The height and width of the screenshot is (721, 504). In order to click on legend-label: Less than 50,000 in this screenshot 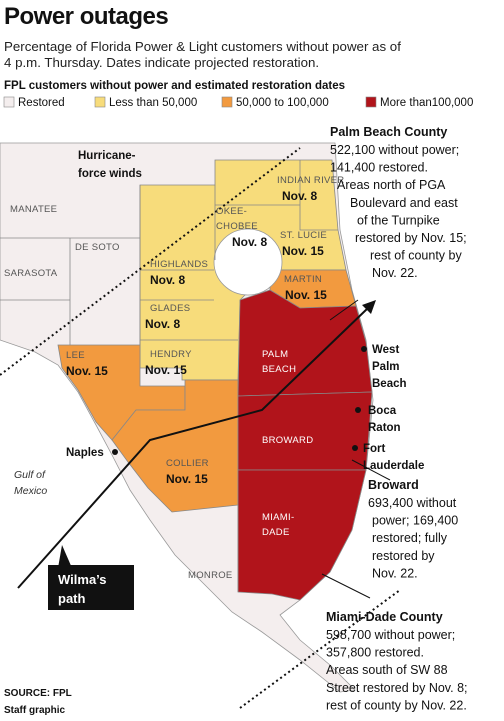, I will do `click(153, 103)`.